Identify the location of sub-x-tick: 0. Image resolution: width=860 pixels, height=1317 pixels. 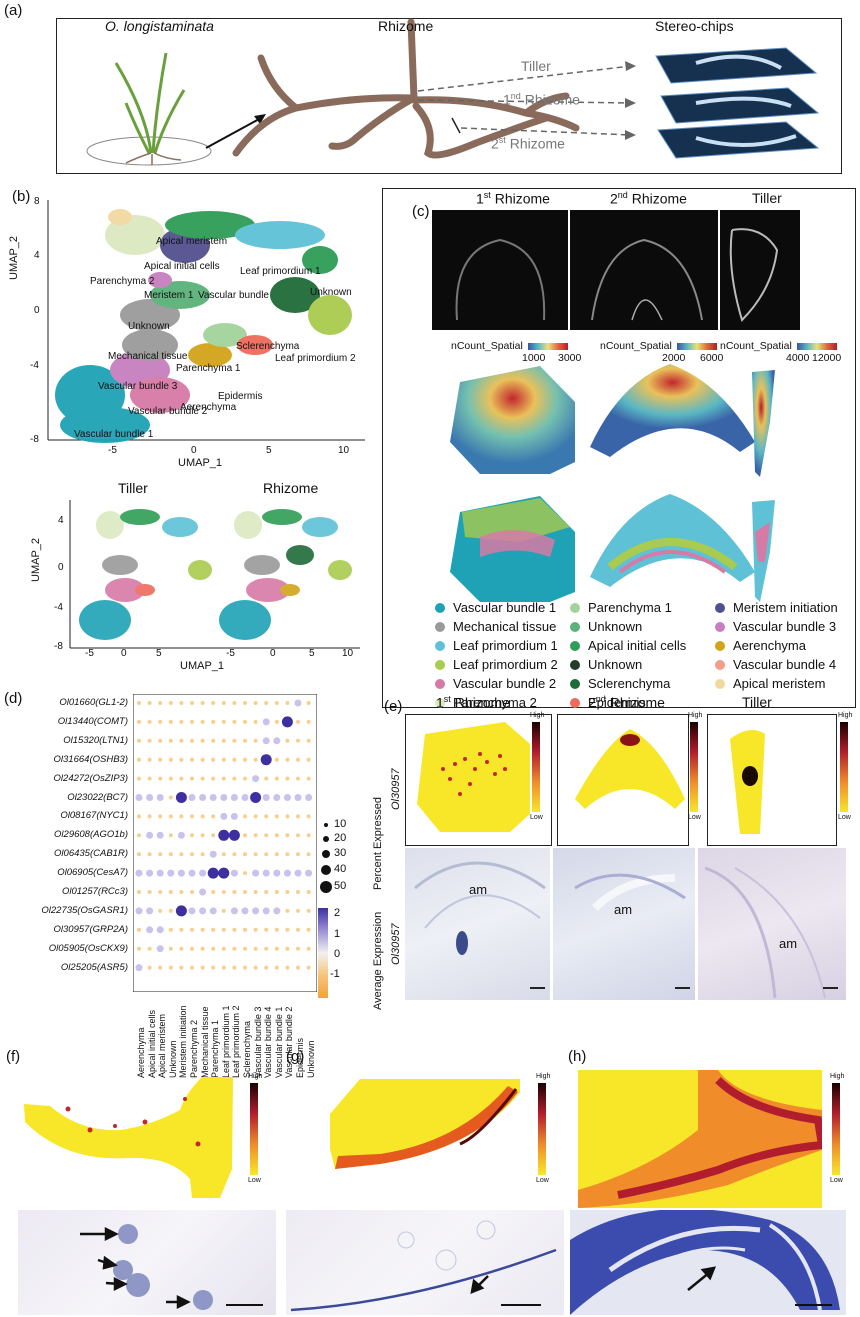
(124, 653).